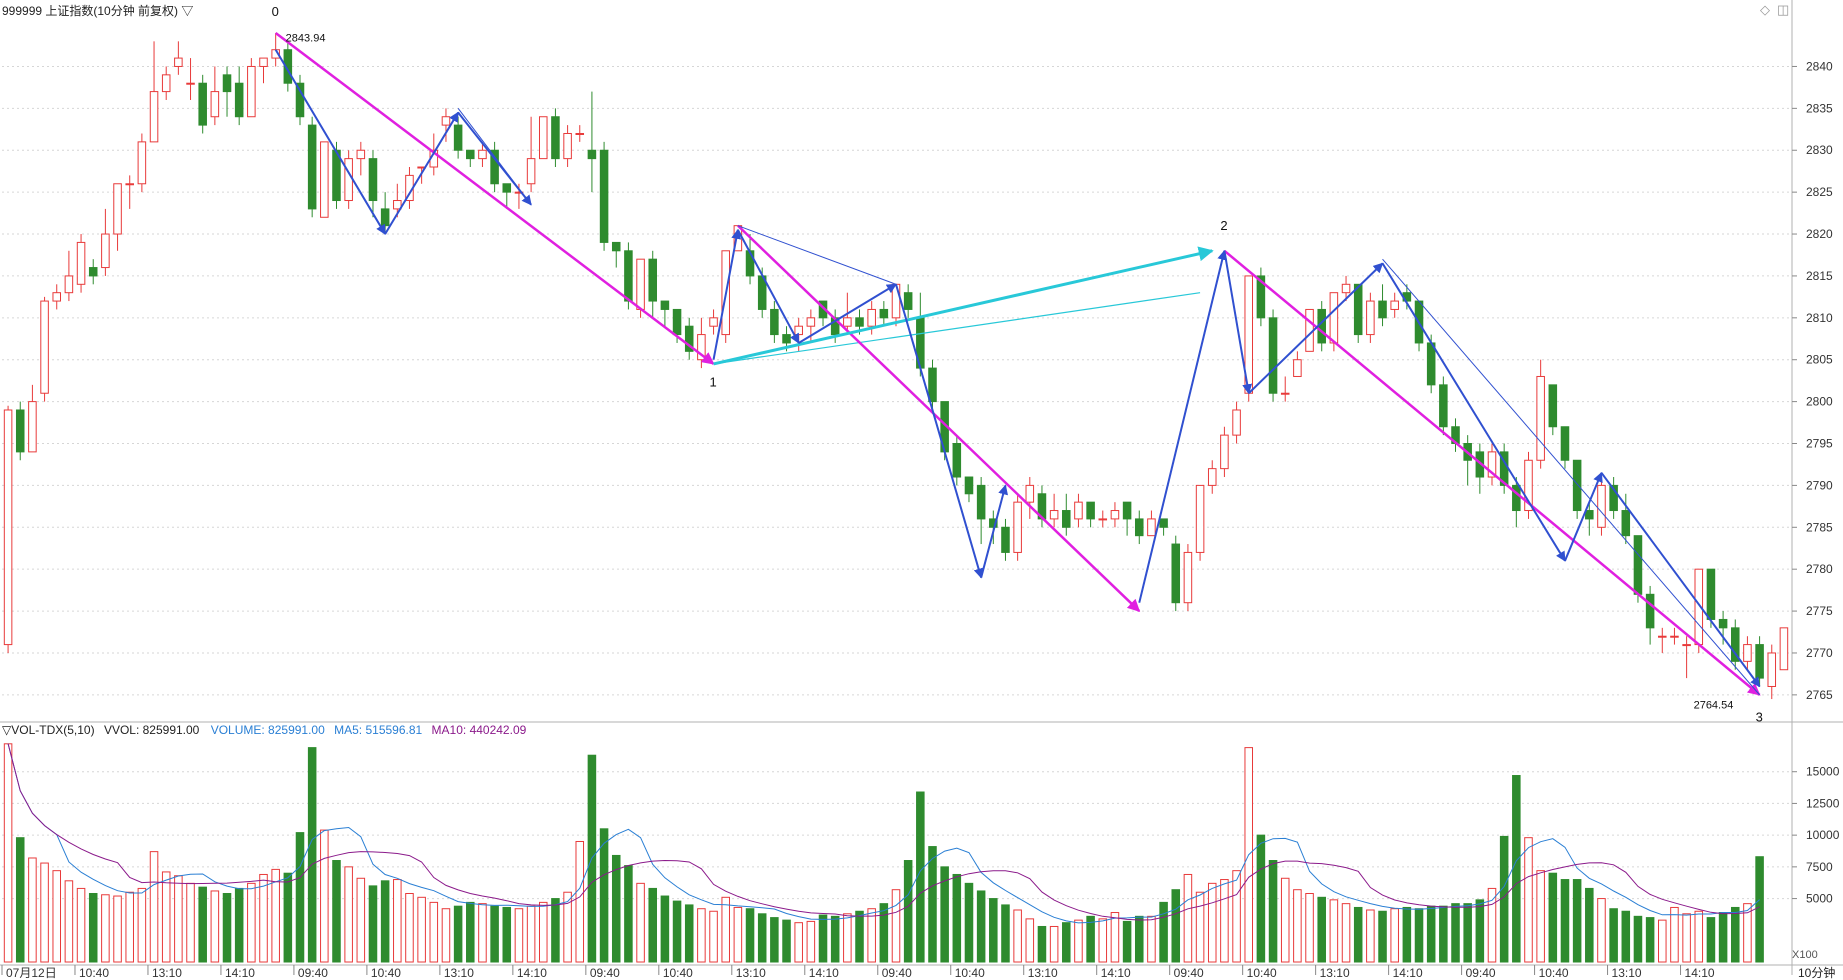  What do you see at coordinates (1819, 611) in the screenshot?
I see `price-tick-label: 2775` at bounding box center [1819, 611].